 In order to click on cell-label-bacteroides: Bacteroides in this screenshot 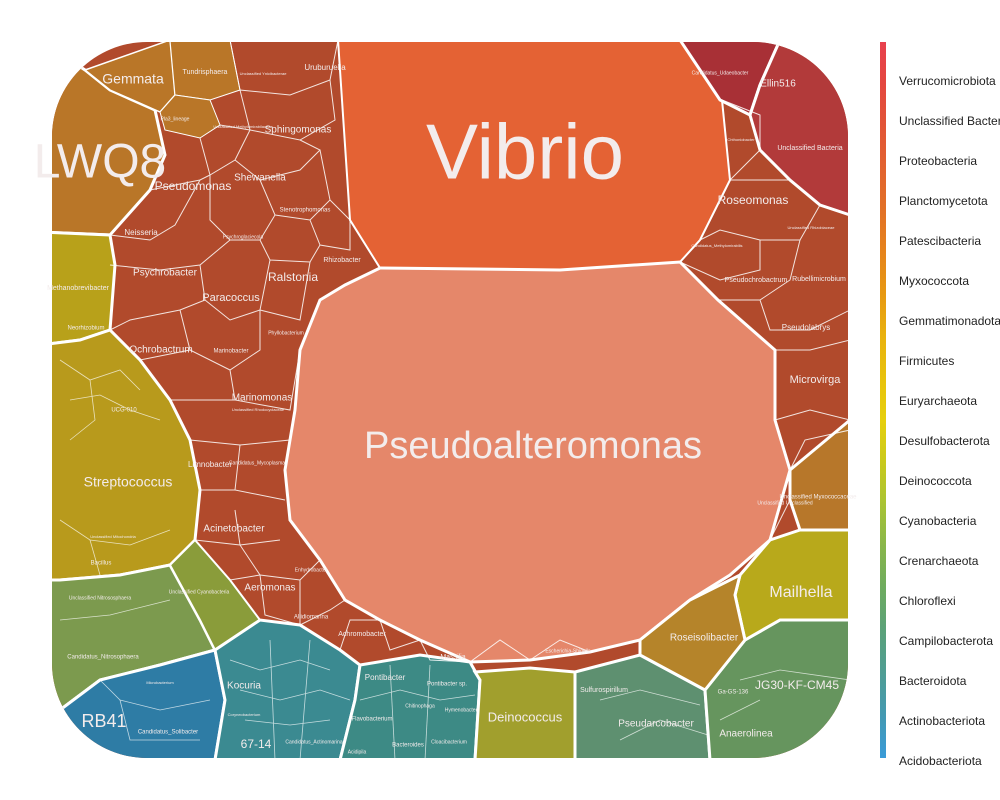, I will do `click(408, 746)`.